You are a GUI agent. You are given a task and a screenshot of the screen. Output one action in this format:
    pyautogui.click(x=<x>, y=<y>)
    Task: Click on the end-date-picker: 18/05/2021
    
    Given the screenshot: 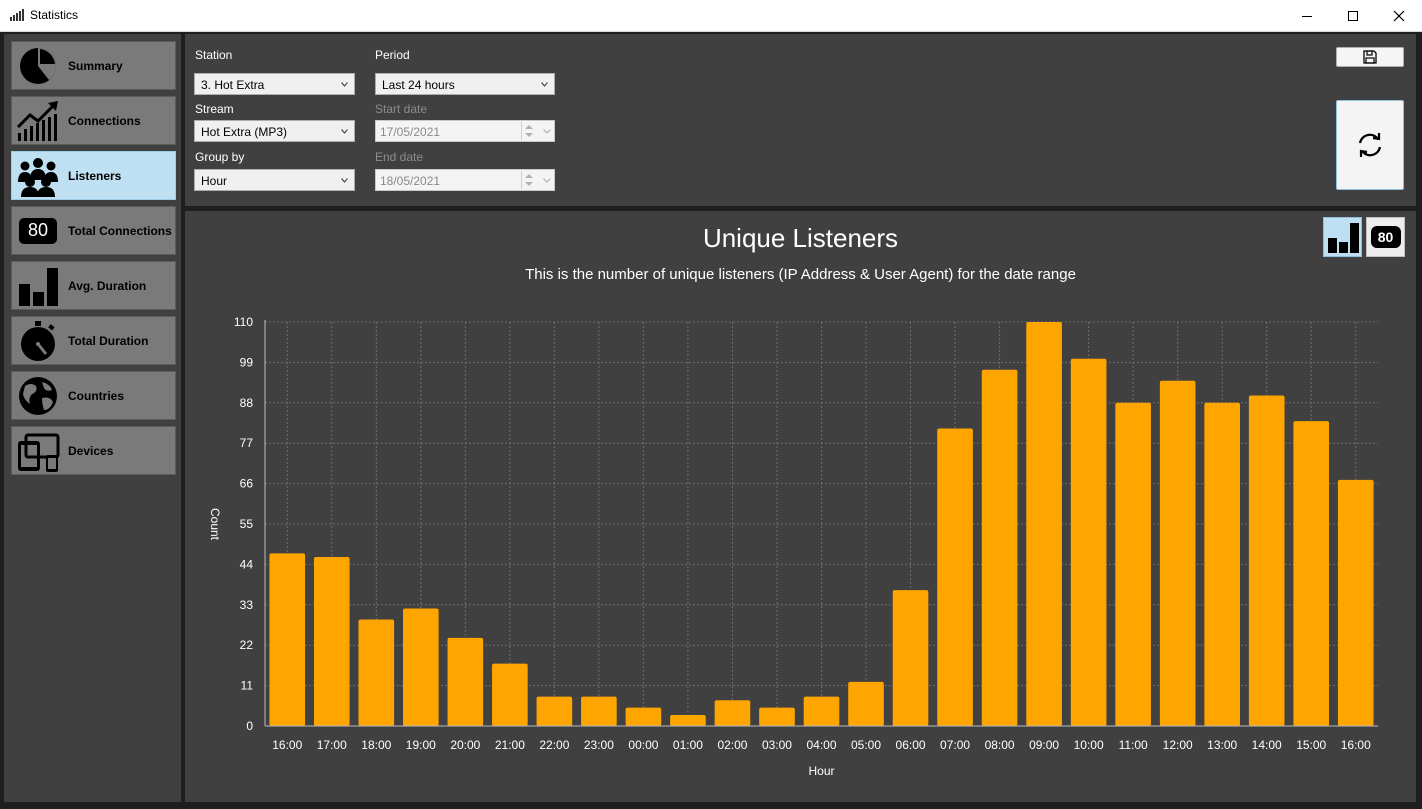 What is the action you would take?
    pyautogui.click(x=465, y=180)
    